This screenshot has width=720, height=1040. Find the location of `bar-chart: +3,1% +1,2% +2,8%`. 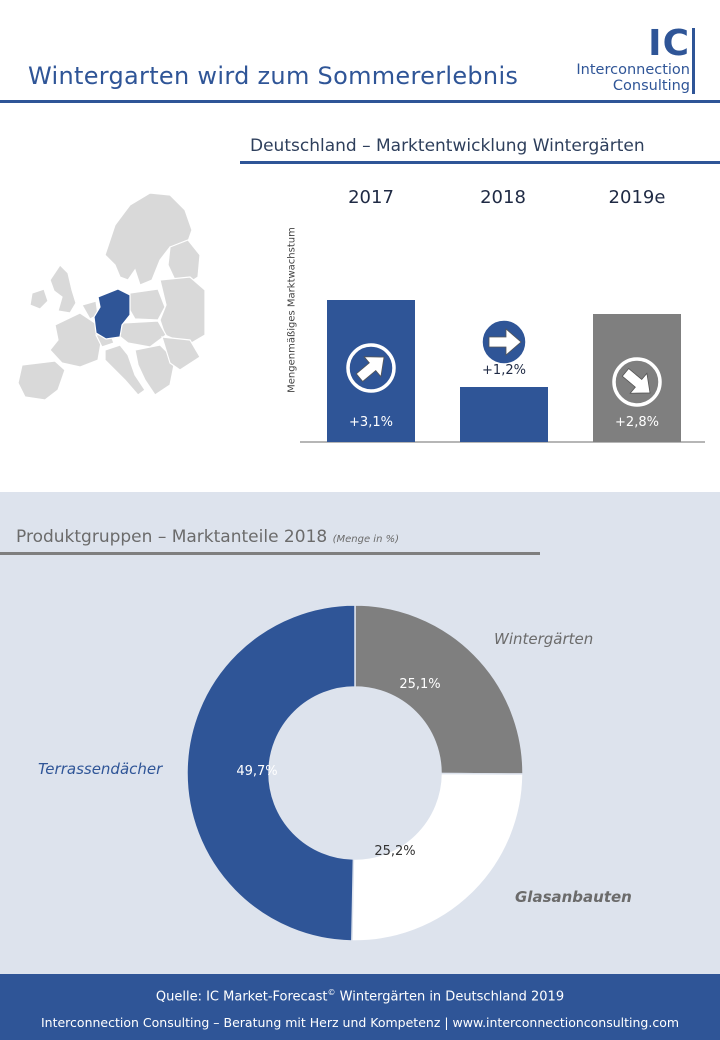

bar-chart: +3,1% +1,2% +2,8% is located at coordinates (502, 371).